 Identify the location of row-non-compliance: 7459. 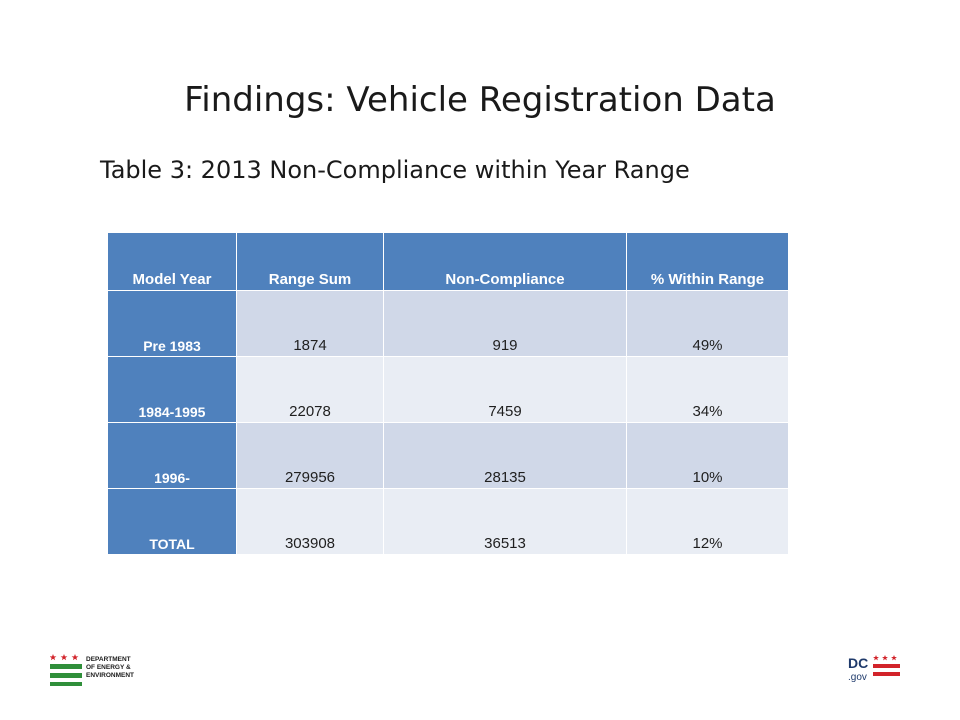
(505, 389).